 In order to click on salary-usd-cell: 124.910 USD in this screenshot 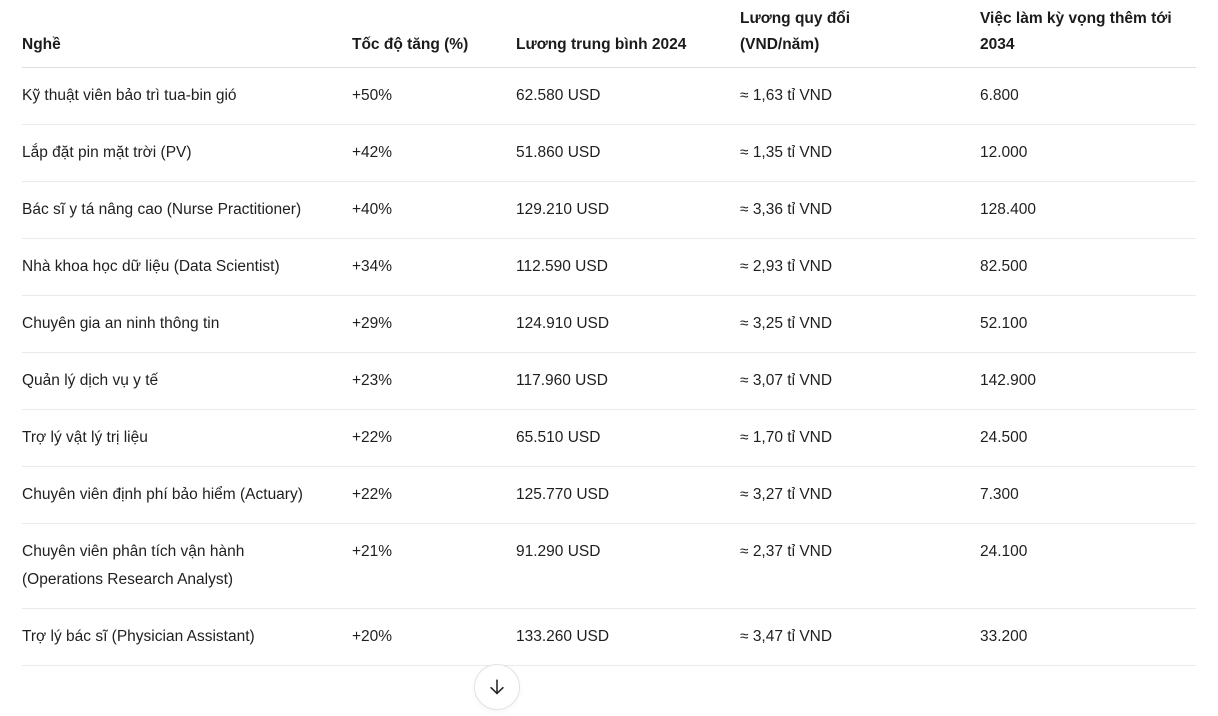, I will do `click(628, 324)`.